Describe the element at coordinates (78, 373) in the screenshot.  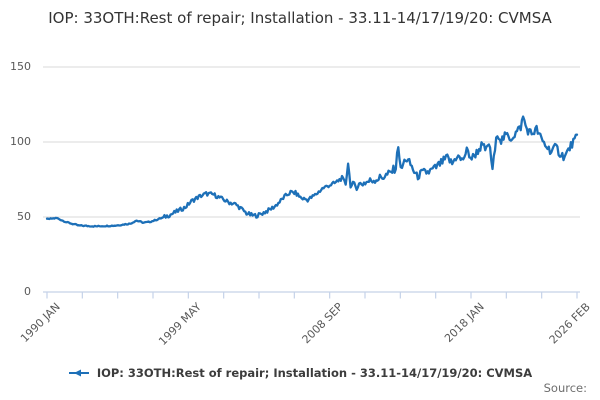
I see `legend-line-icon` at that location.